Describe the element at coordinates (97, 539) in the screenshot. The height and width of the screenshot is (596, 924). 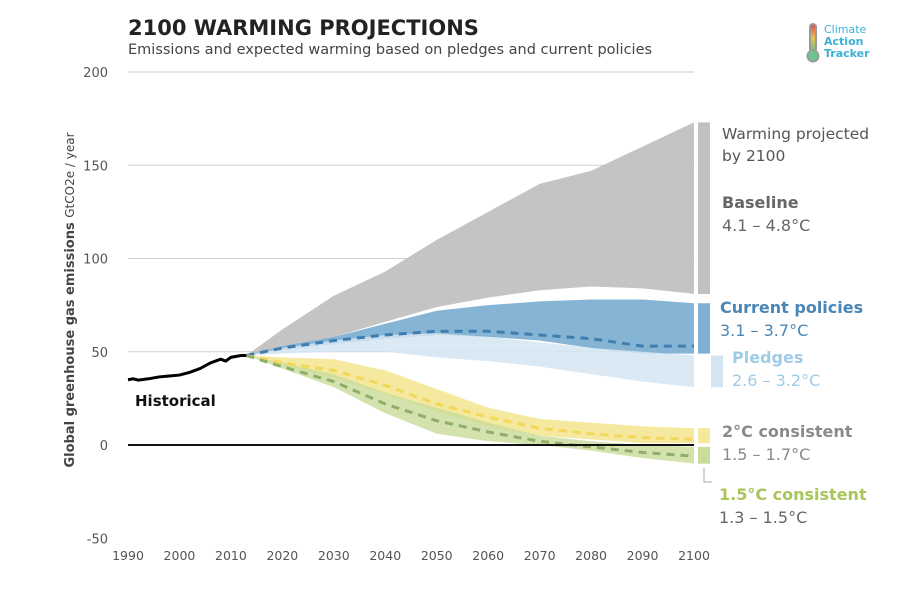
I see `y-tick-label: -50` at that location.